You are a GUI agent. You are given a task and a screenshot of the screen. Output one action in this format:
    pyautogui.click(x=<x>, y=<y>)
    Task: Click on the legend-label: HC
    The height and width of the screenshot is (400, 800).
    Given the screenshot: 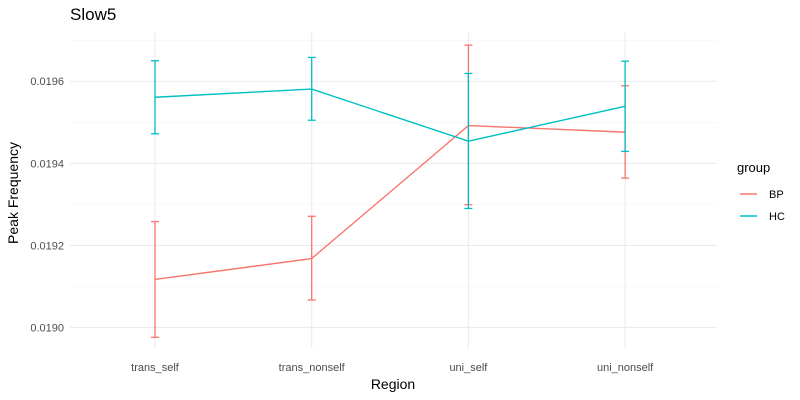 What is the action you would take?
    pyautogui.click(x=777, y=217)
    